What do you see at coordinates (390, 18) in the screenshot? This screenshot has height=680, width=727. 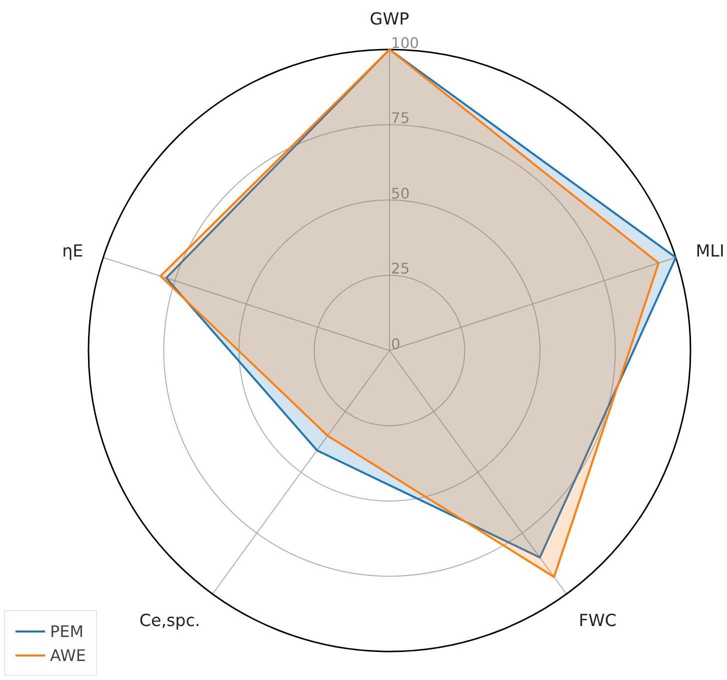 I see `spoke-label: GWP` at bounding box center [390, 18].